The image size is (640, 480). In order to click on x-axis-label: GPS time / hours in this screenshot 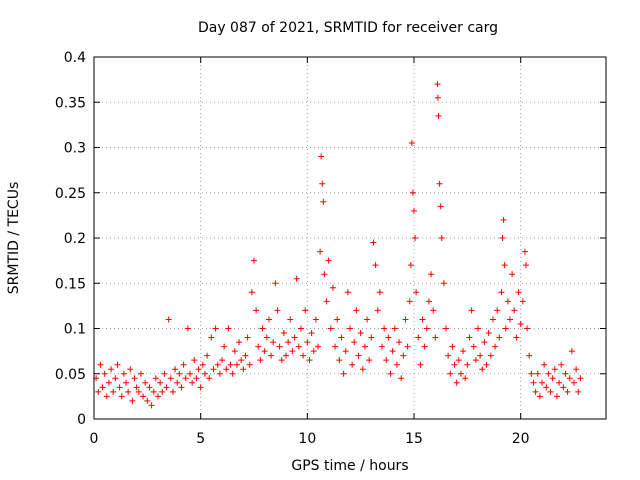, I will do `click(349, 466)`.